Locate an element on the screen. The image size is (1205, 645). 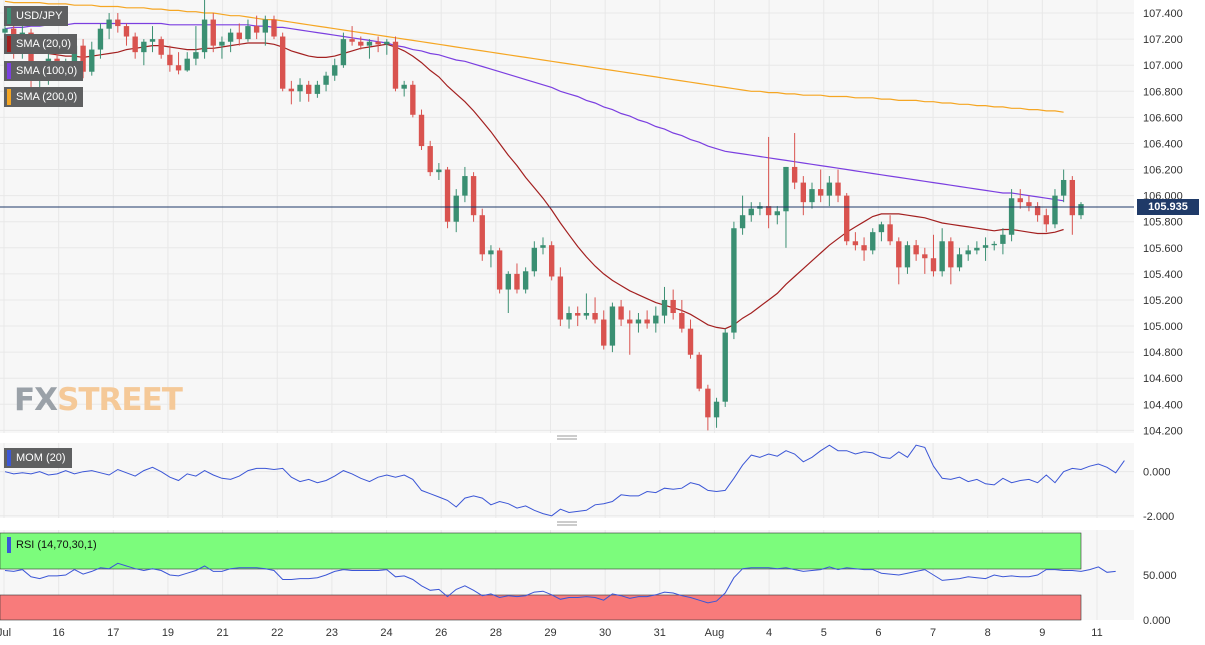
momentum-panel is located at coordinates (567, 480).